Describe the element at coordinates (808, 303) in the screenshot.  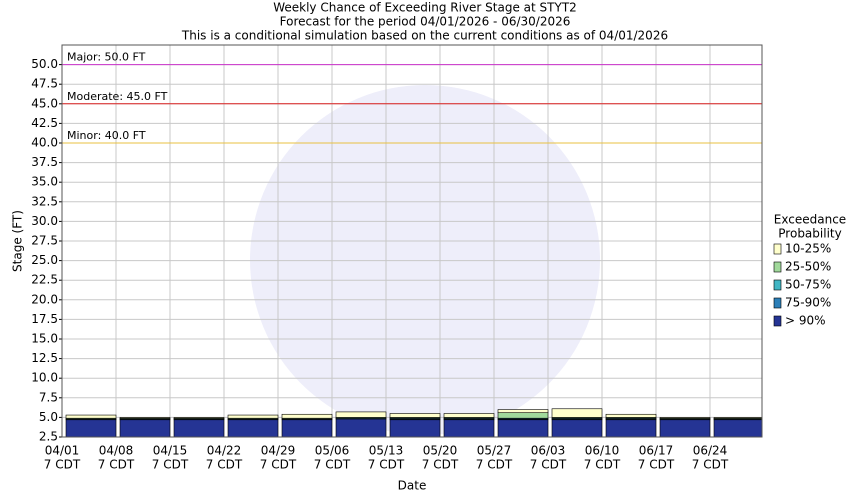
I see `legend-label: 75-90%` at that location.